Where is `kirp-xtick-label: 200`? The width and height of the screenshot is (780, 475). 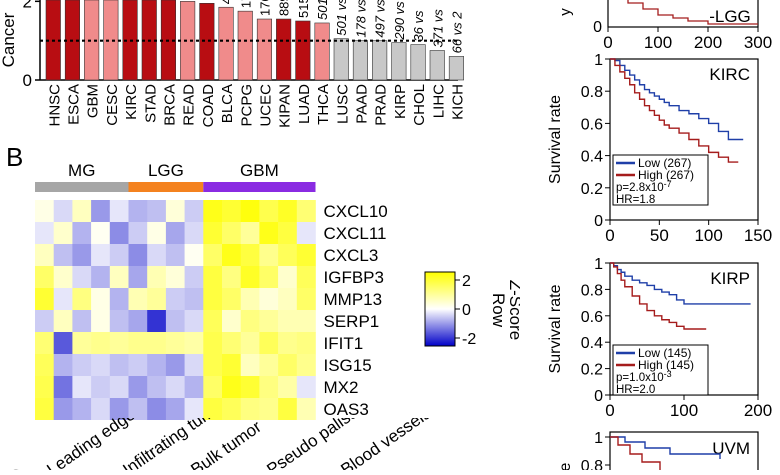
kirp-xtick-label: 200 is located at coordinates (758, 410).